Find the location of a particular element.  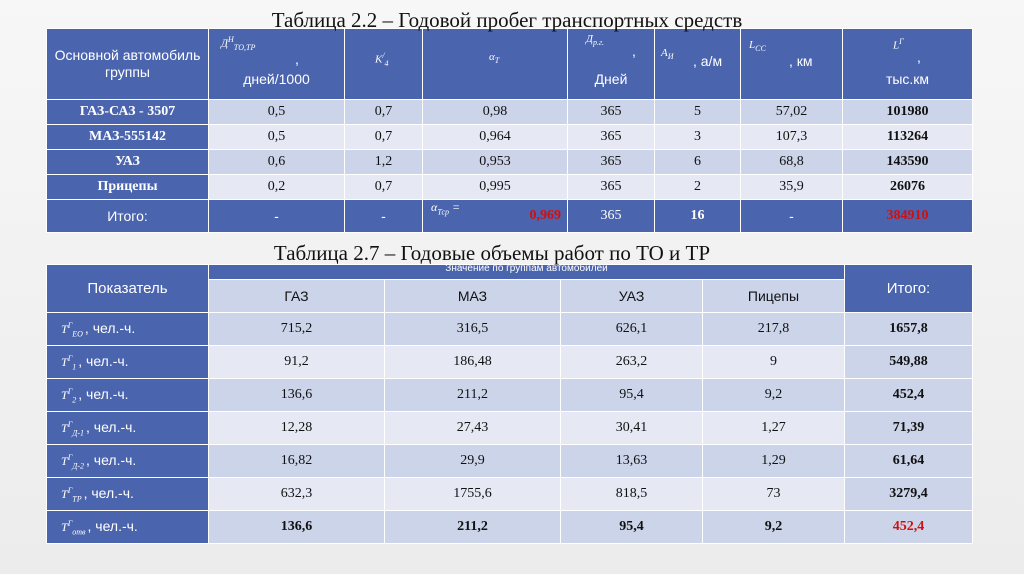

row-indicator: TГТР, чел.-ч. is located at coordinates (127, 494).